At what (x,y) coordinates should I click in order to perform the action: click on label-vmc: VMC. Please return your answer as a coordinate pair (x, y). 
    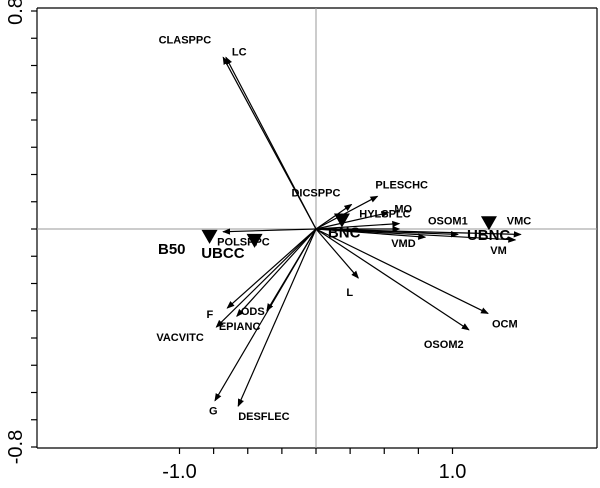
    Looking at the image, I should click on (519, 221).